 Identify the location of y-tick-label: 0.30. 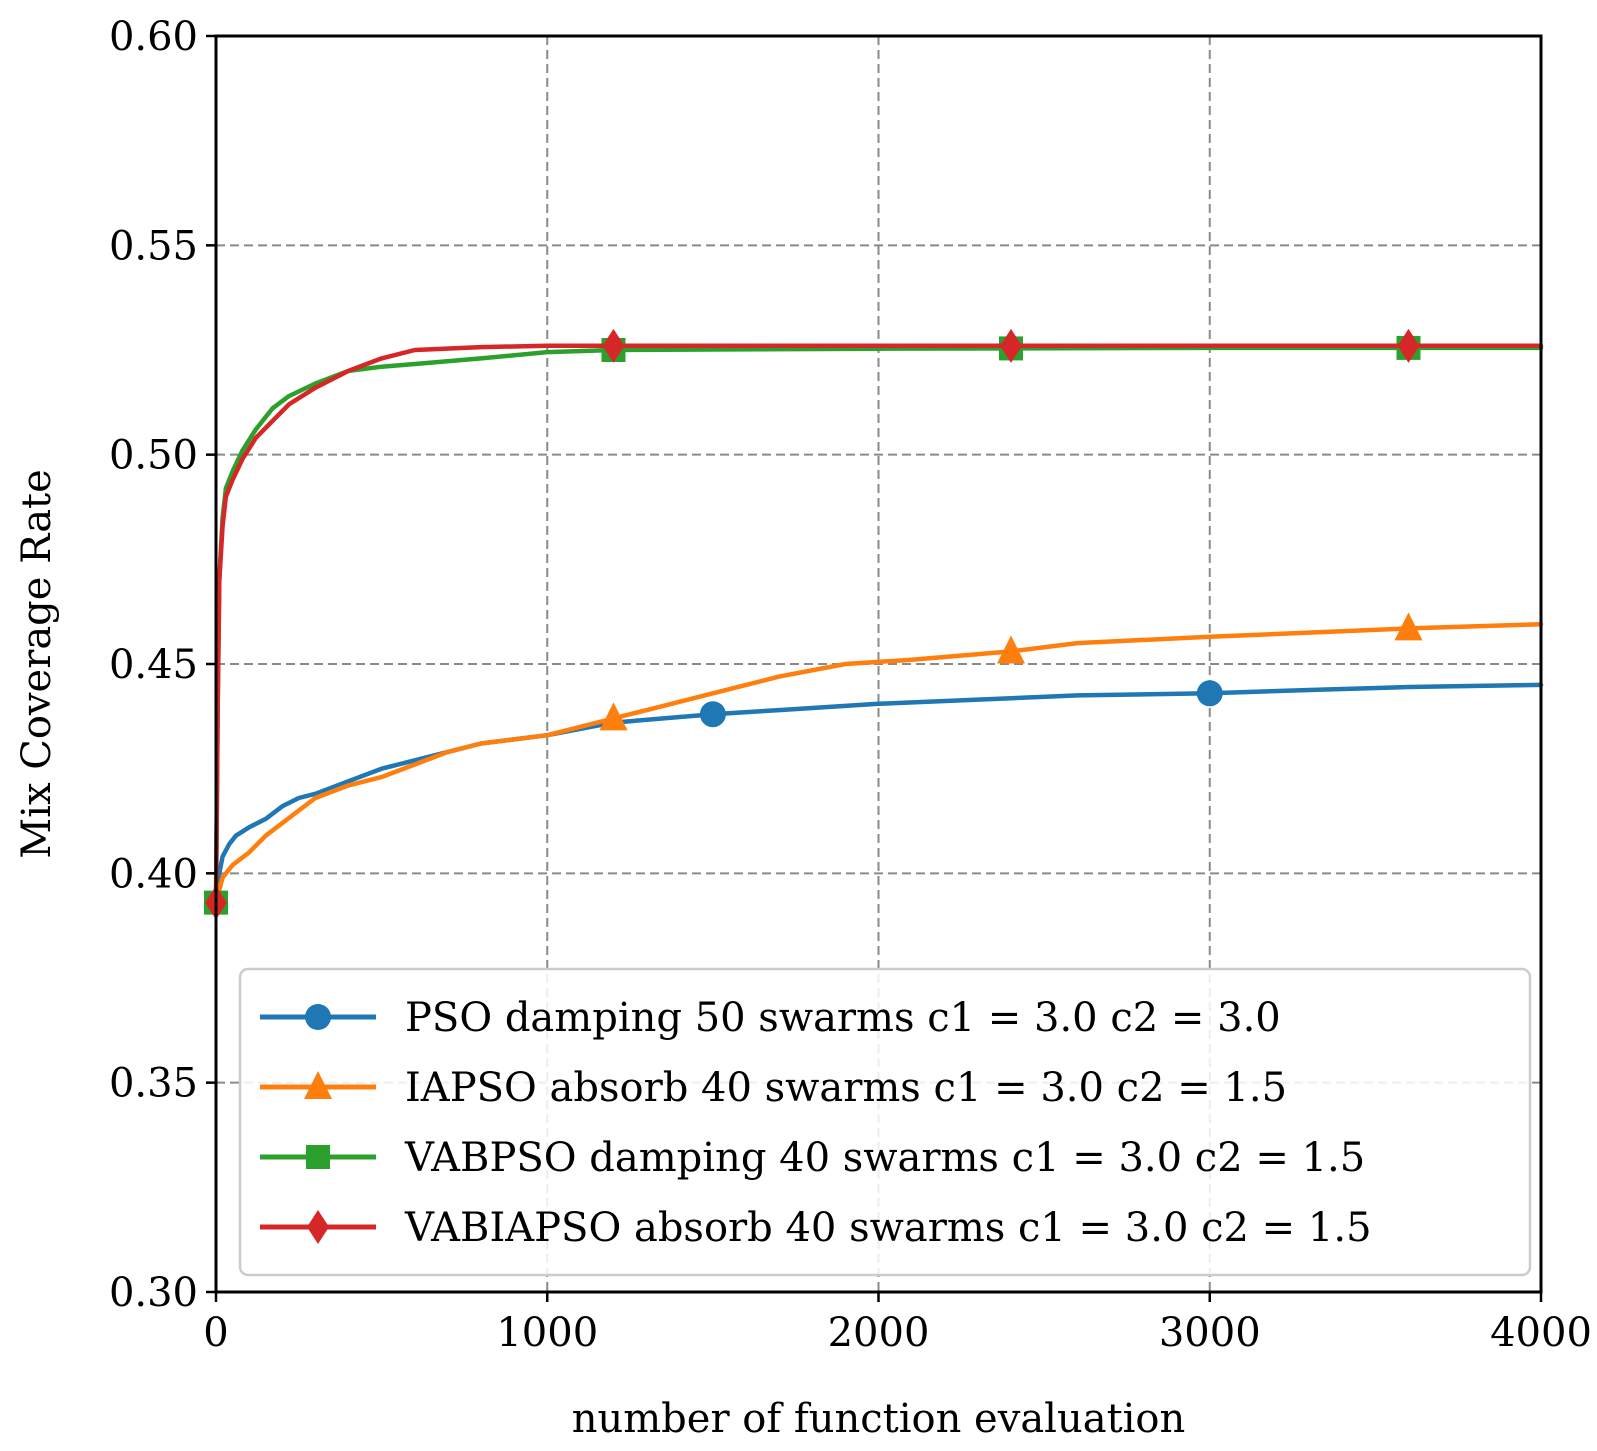
(153, 1293).